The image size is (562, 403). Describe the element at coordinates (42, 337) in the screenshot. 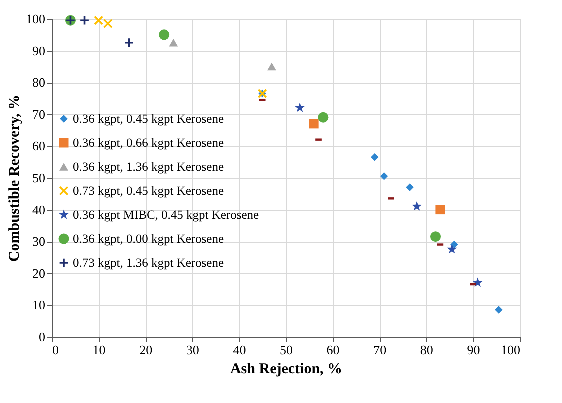

I see `y-tick-label: 0` at that location.